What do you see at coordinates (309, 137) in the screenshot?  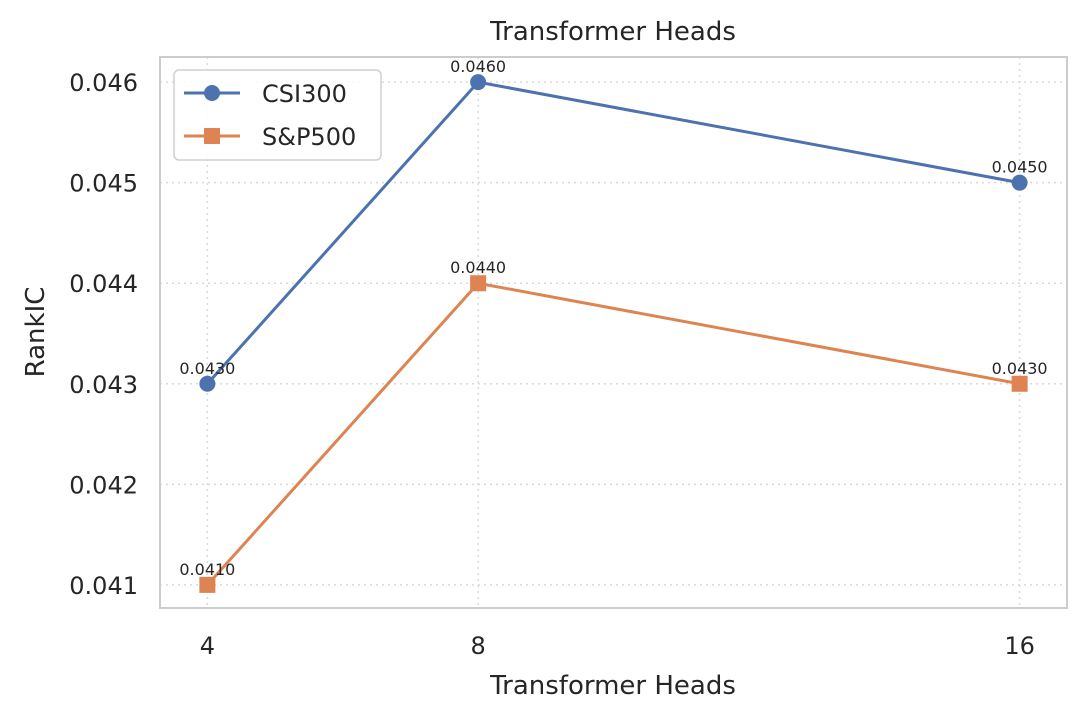 I see `legend-label: S&P500` at bounding box center [309, 137].